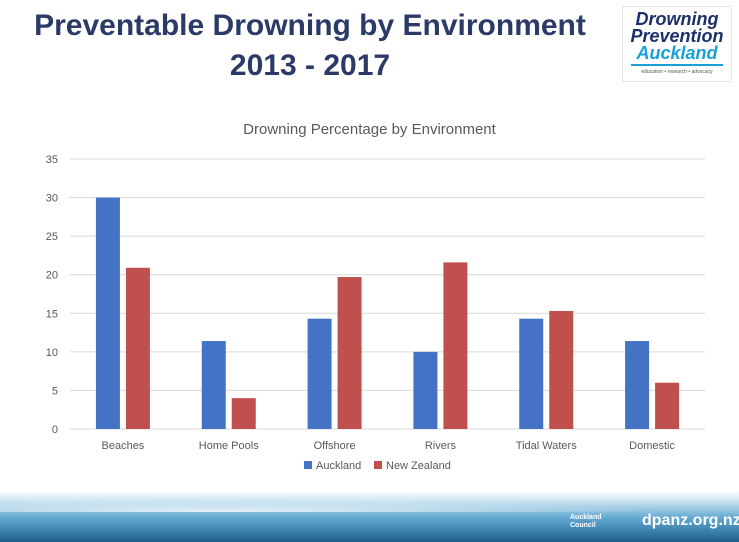 Image resolution: width=739 pixels, height=542 pixels. What do you see at coordinates (546, 446) in the screenshot?
I see `x-tick-label: Tidal Waters` at bounding box center [546, 446].